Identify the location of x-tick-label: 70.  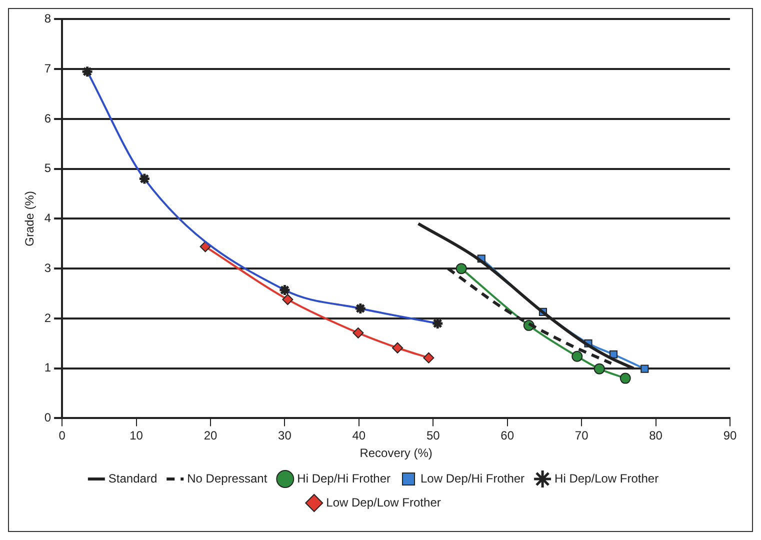
(581, 435).